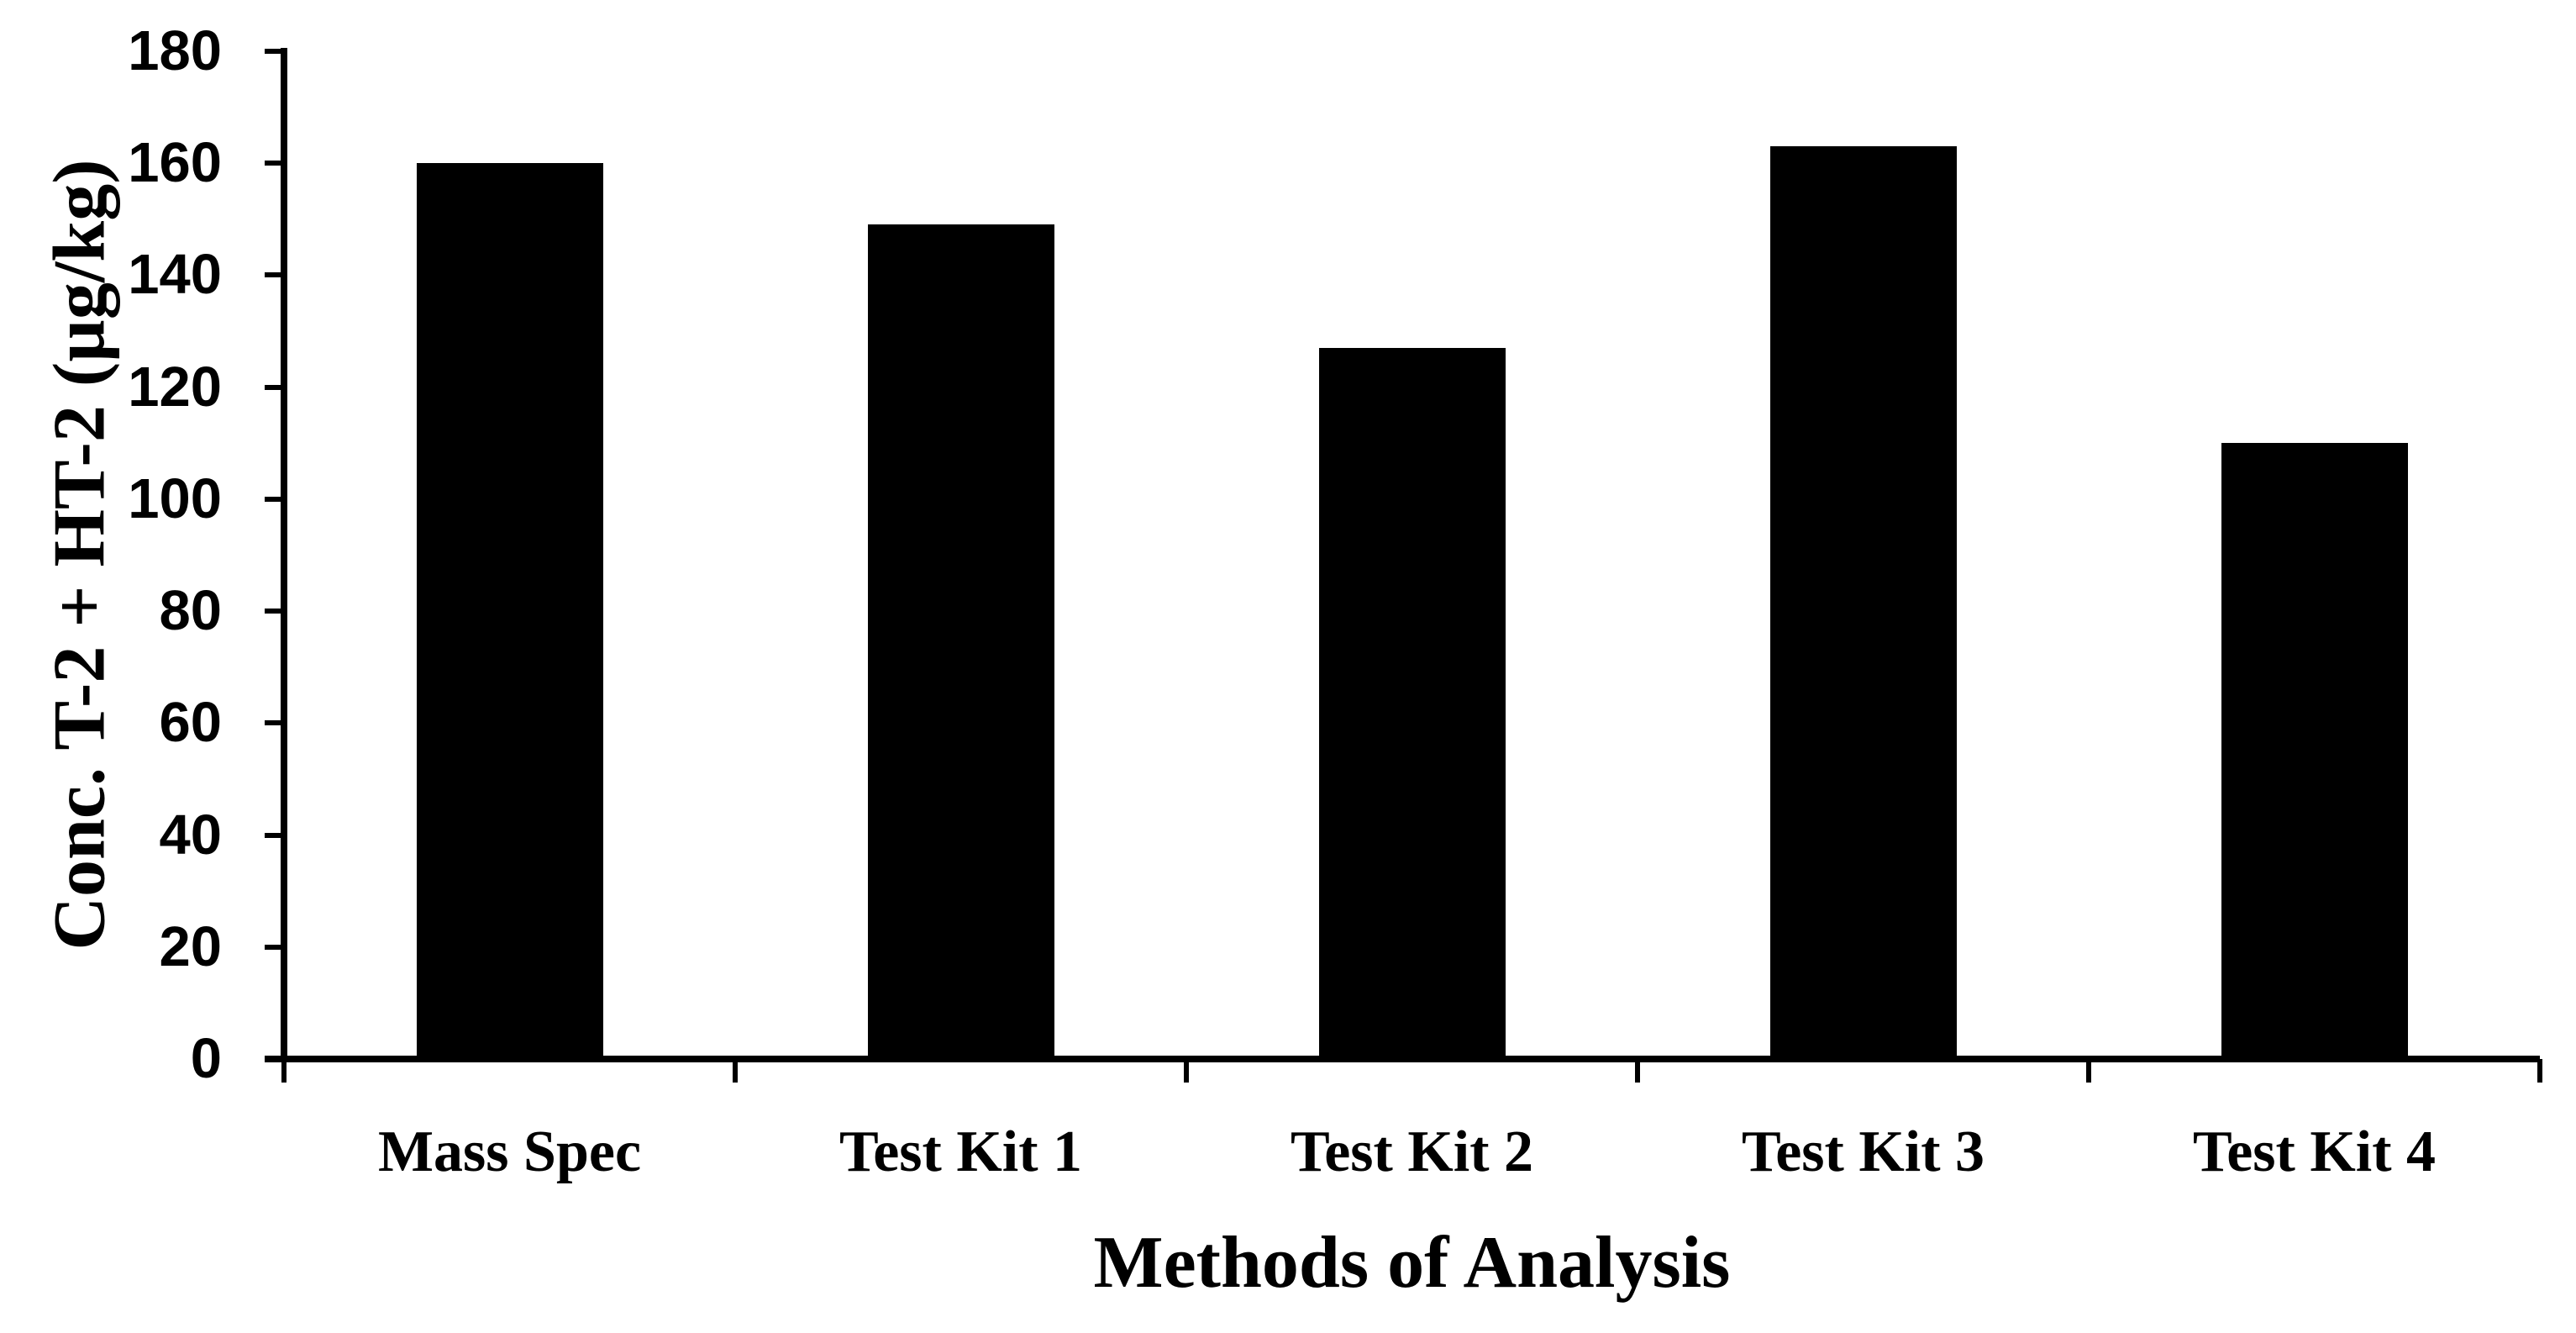 Image resolution: width=2576 pixels, height=1333 pixels. What do you see at coordinates (190, 723) in the screenshot?
I see `y-tick-label-60: 60` at bounding box center [190, 723].